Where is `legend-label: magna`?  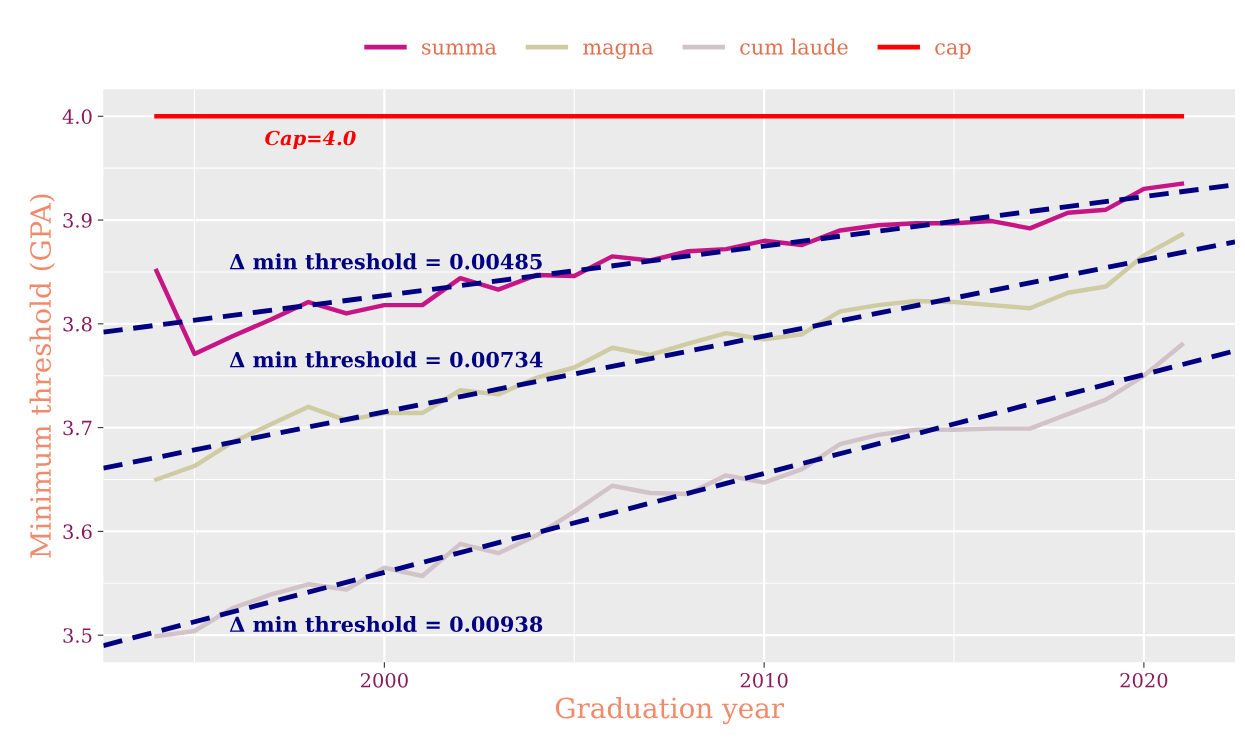
legend-label: magna is located at coordinates (618, 51).